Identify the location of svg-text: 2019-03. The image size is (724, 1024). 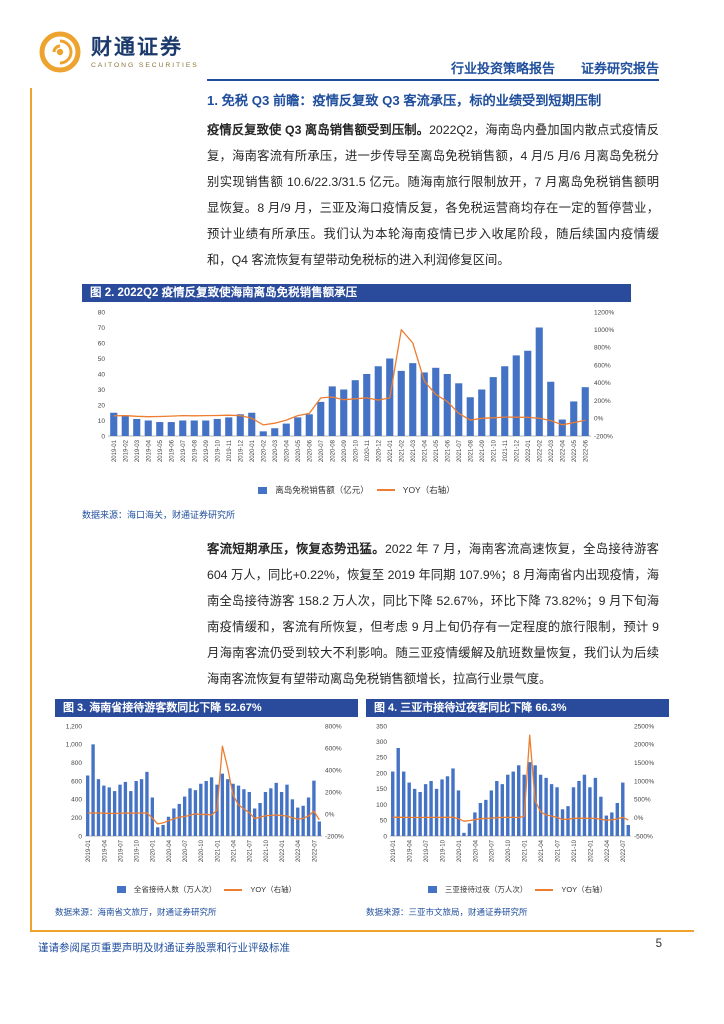
(138, 450).